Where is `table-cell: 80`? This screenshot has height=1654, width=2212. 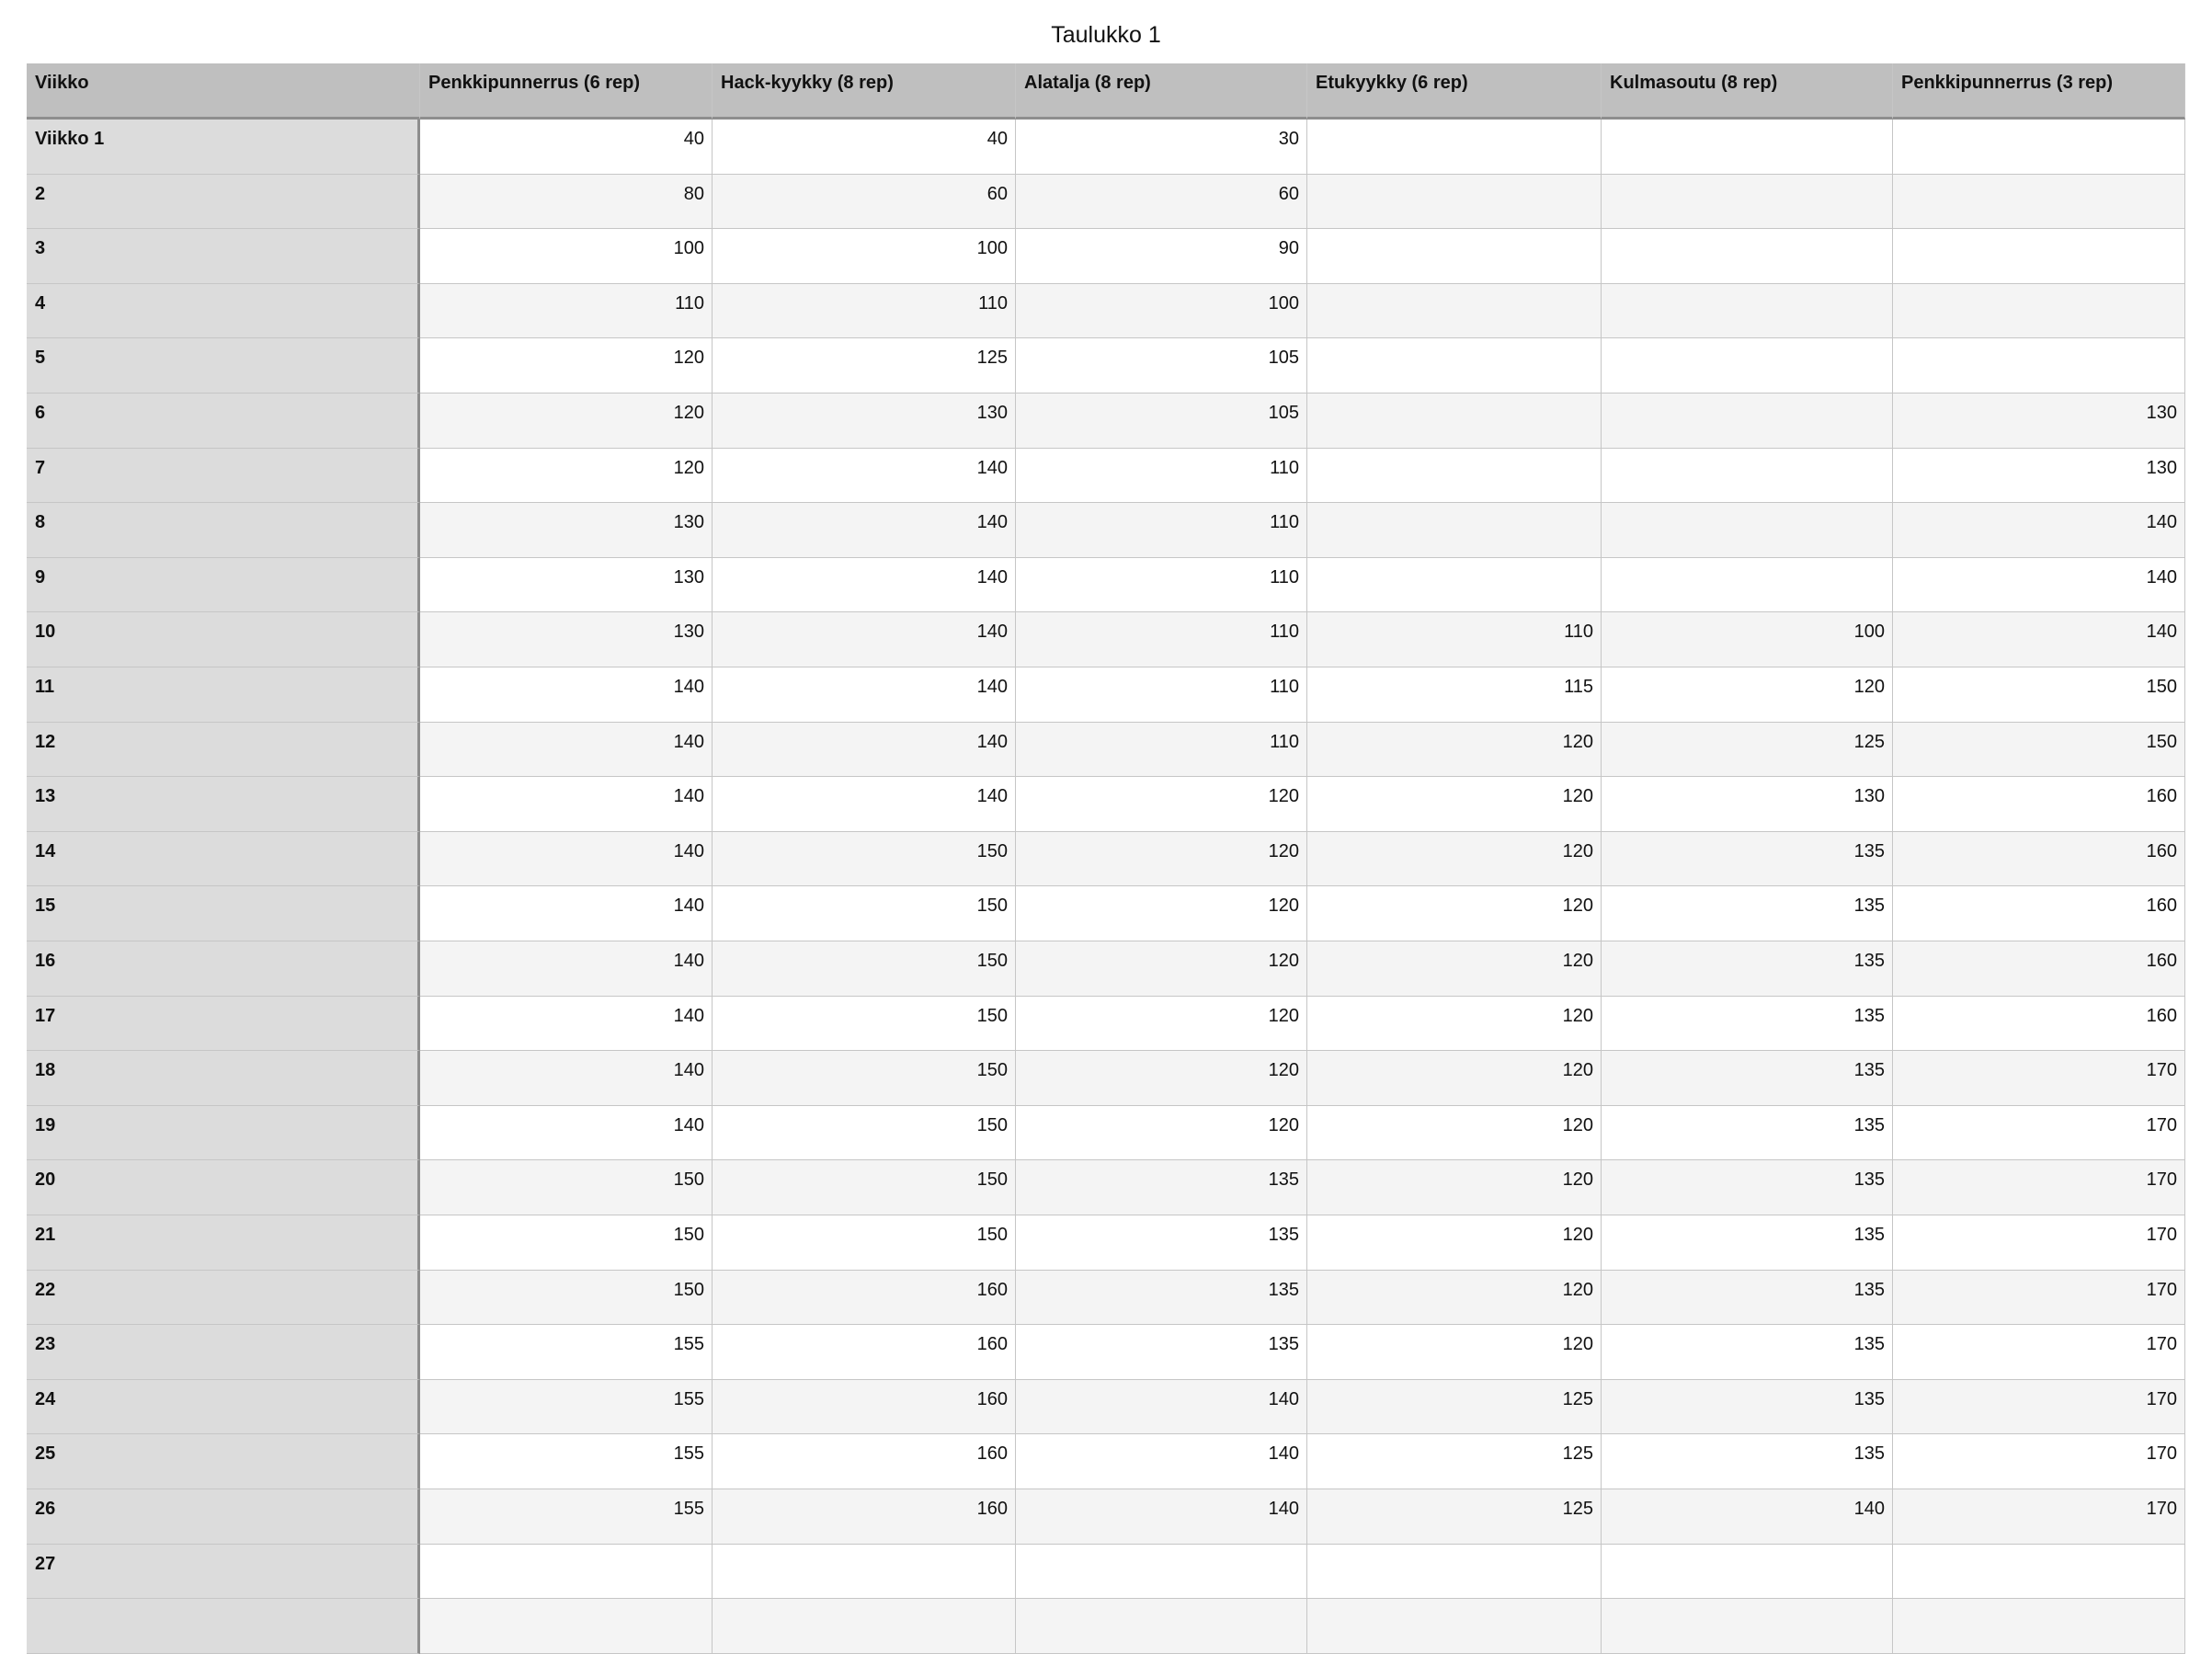 table-cell: 80 is located at coordinates (566, 202).